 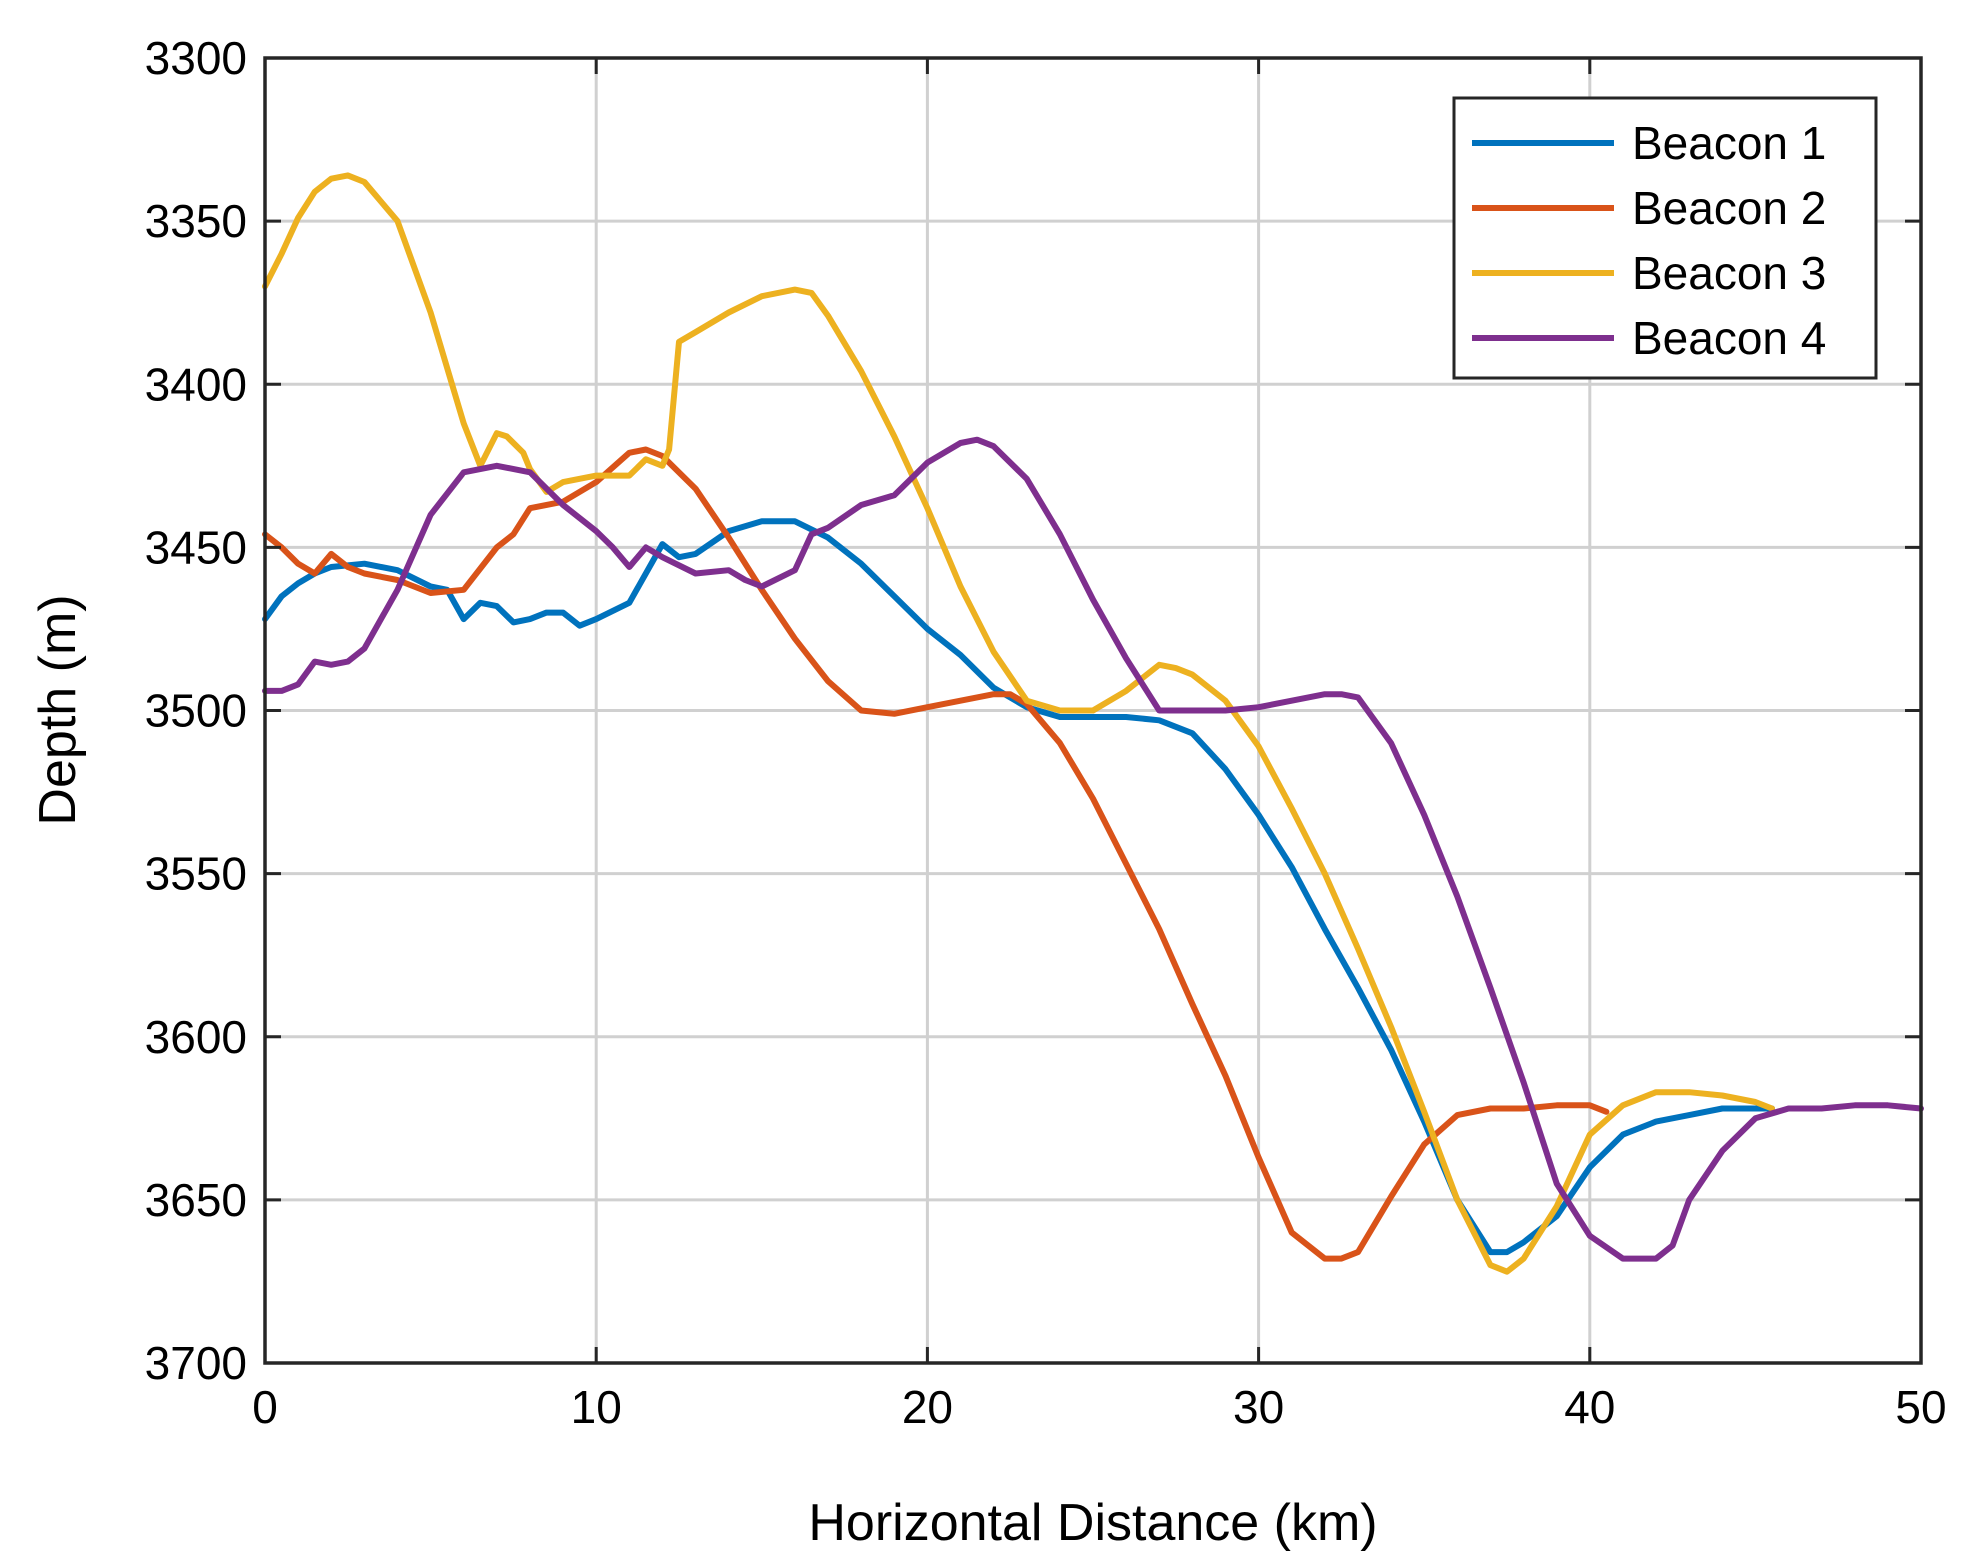 I want to click on x-tick-label: 20, so click(x=927, y=1407).